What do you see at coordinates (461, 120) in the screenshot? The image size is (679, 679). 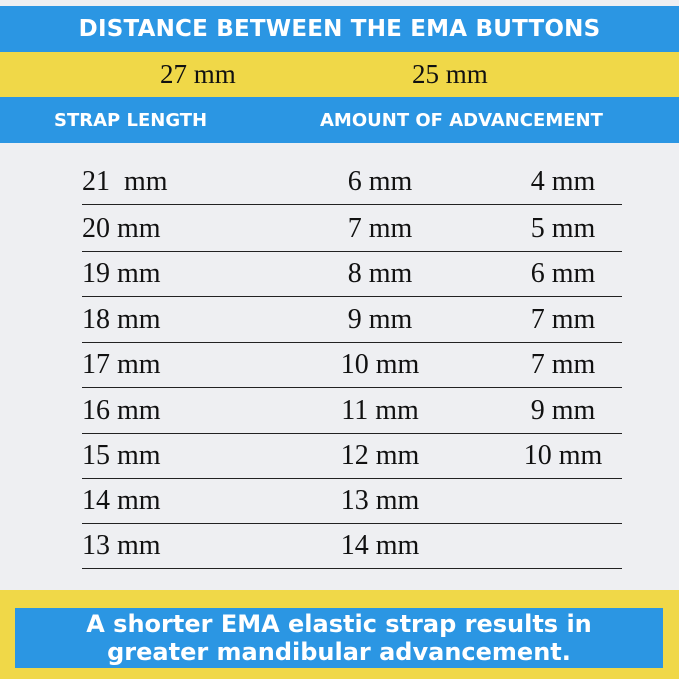 I see `header-advancement: AMOUNT OF ADVANCEMENT` at bounding box center [461, 120].